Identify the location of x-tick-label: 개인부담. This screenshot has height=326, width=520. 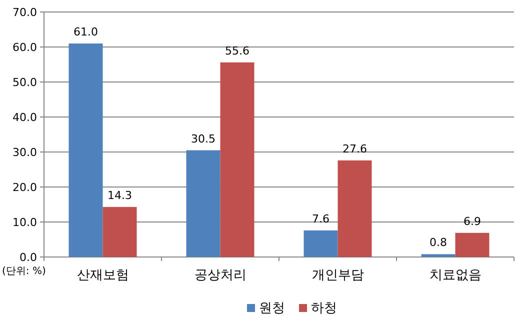
(338, 275).